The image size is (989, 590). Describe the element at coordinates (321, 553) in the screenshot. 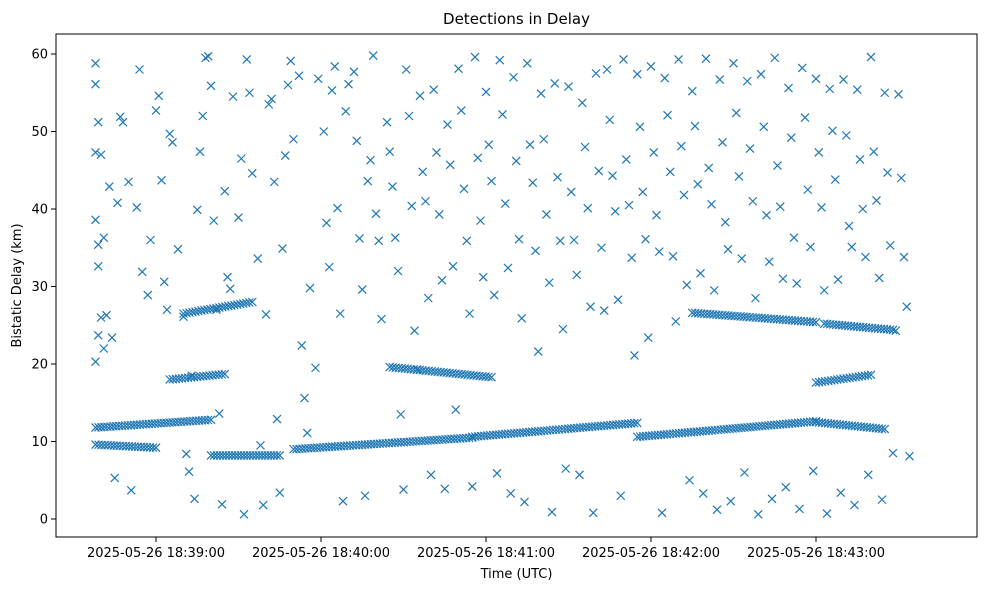

I see `x-tick-label: 2025-05-26 18:40:00` at that location.